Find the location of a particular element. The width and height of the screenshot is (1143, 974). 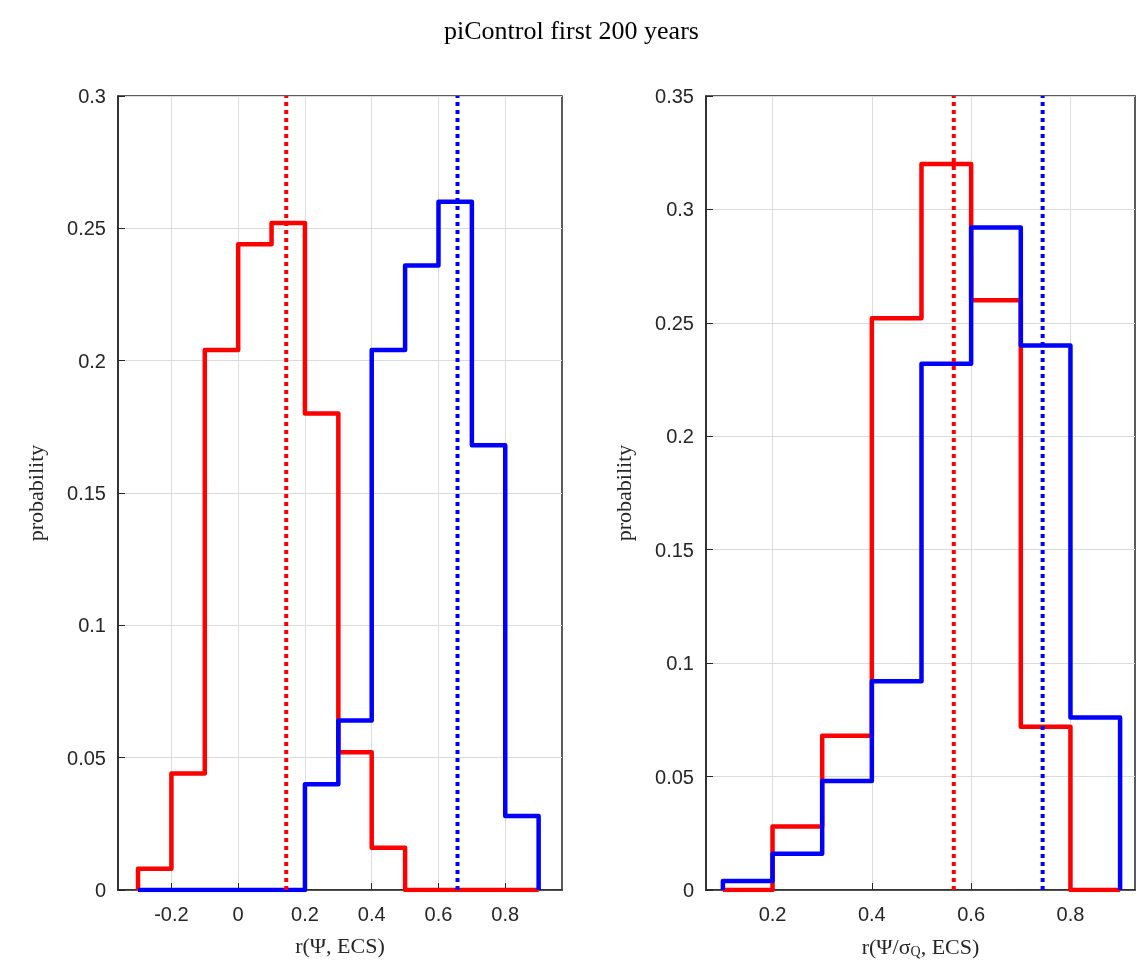

x-tick-label: 0 is located at coordinates (238, 914).